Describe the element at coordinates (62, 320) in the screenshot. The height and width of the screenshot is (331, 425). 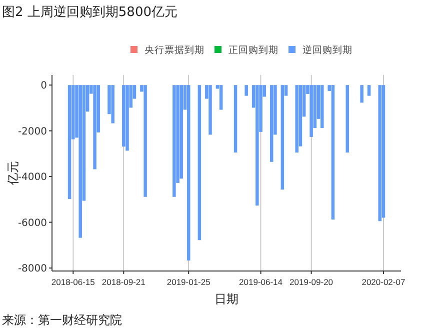
I see `source-note: 来源：第一财经研究院` at that location.